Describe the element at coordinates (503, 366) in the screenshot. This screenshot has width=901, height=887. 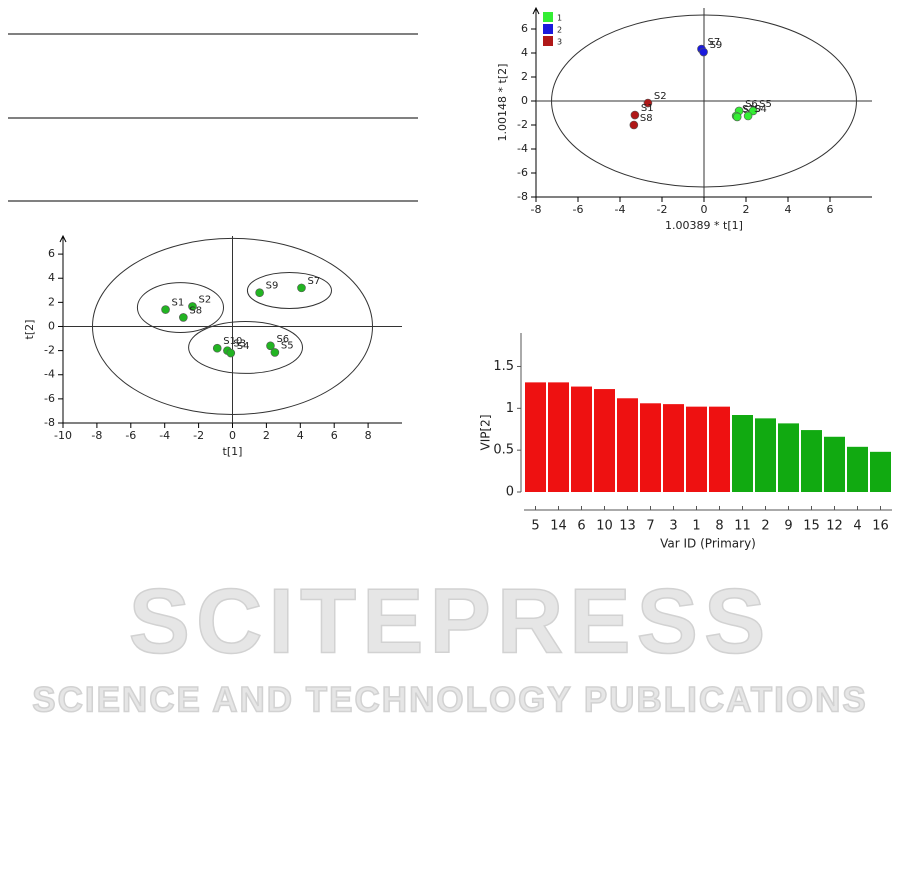
I see `y-tick-label: 1.5` at that location.